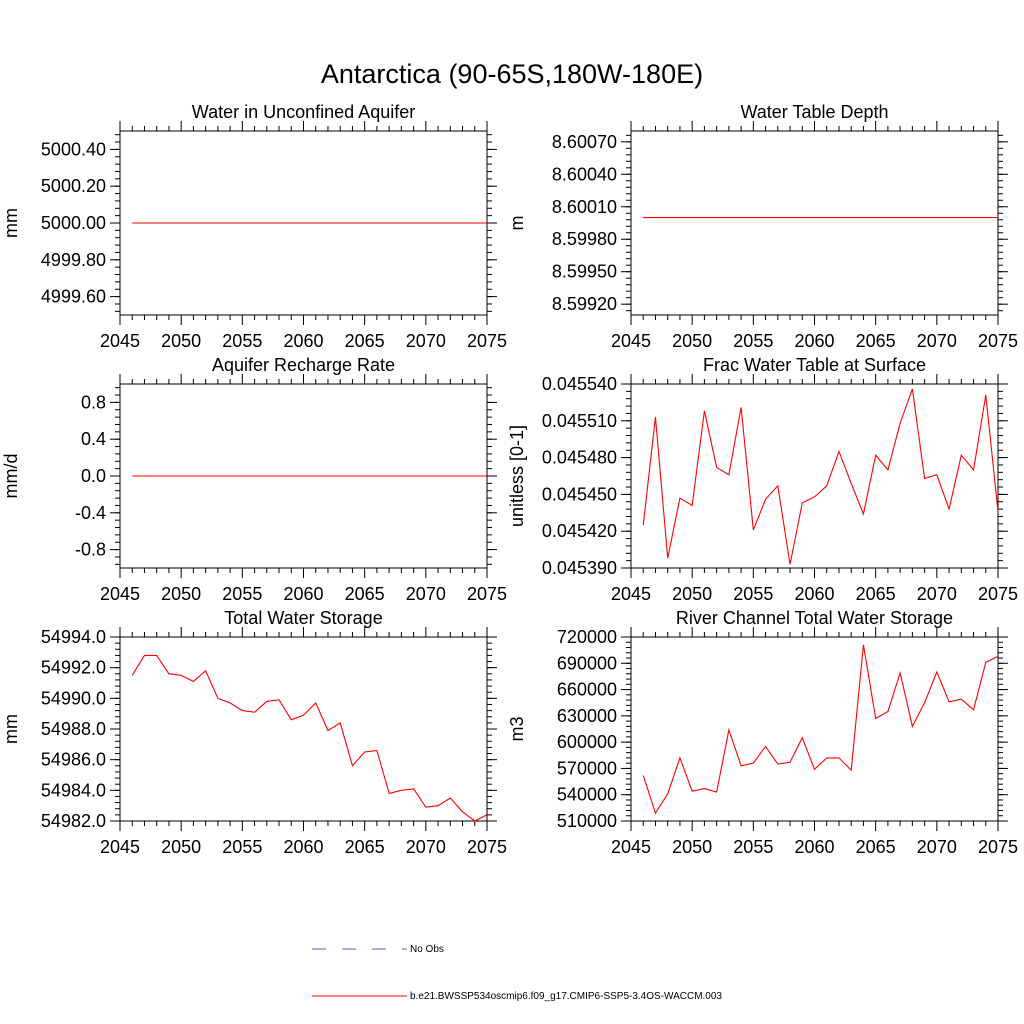 The width and height of the screenshot is (1024, 1024). I want to click on panel-title: Aquifer Recharge Rate, so click(303, 365).